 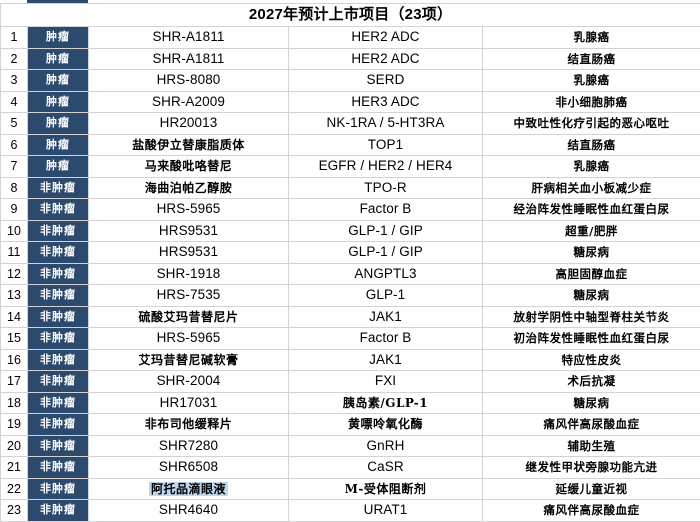 I want to click on project-name-cell: SHR-1918, so click(x=189, y=274).